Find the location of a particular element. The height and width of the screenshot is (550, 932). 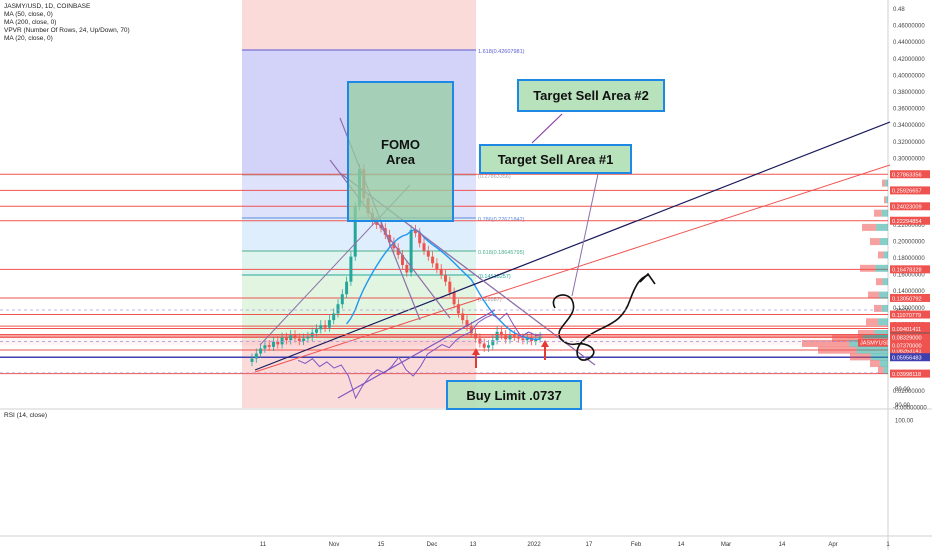

arrow-up-head is located at coordinates (545, 343).